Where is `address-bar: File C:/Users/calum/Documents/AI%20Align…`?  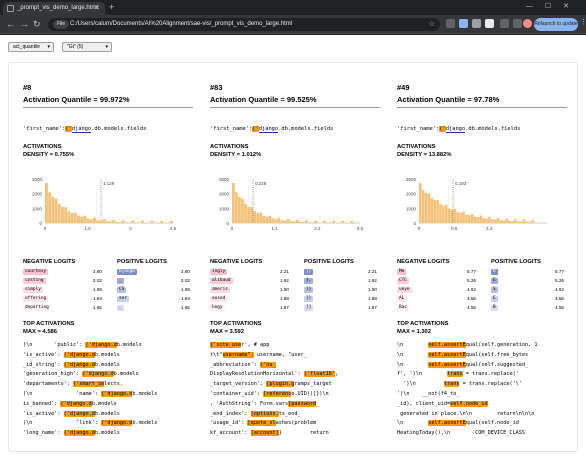 address-bar: File C:/Users/calum/Documents/AI%20Align… is located at coordinates (244, 24).